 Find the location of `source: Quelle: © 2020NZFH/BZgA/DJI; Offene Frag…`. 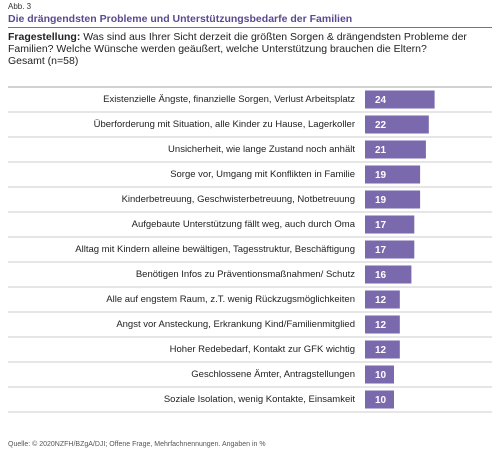

source: Quelle: © 2020NZFH/BZgA/DJI; Offene Frag… is located at coordinates (137, 444).